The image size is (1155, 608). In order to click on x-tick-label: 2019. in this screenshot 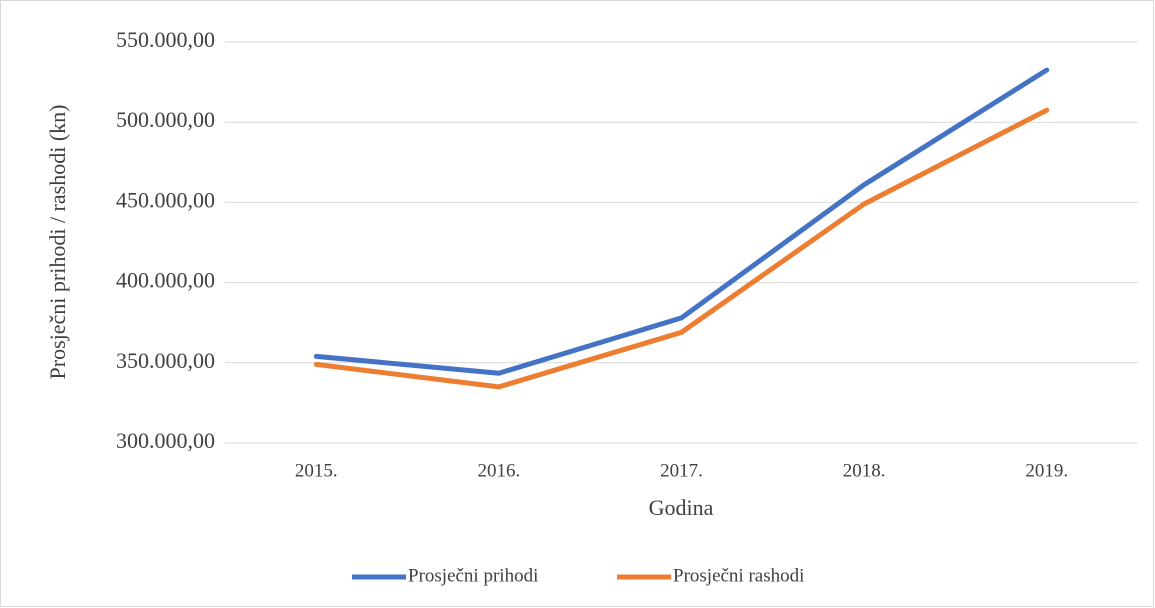, I will do `click(1046, 470)`.